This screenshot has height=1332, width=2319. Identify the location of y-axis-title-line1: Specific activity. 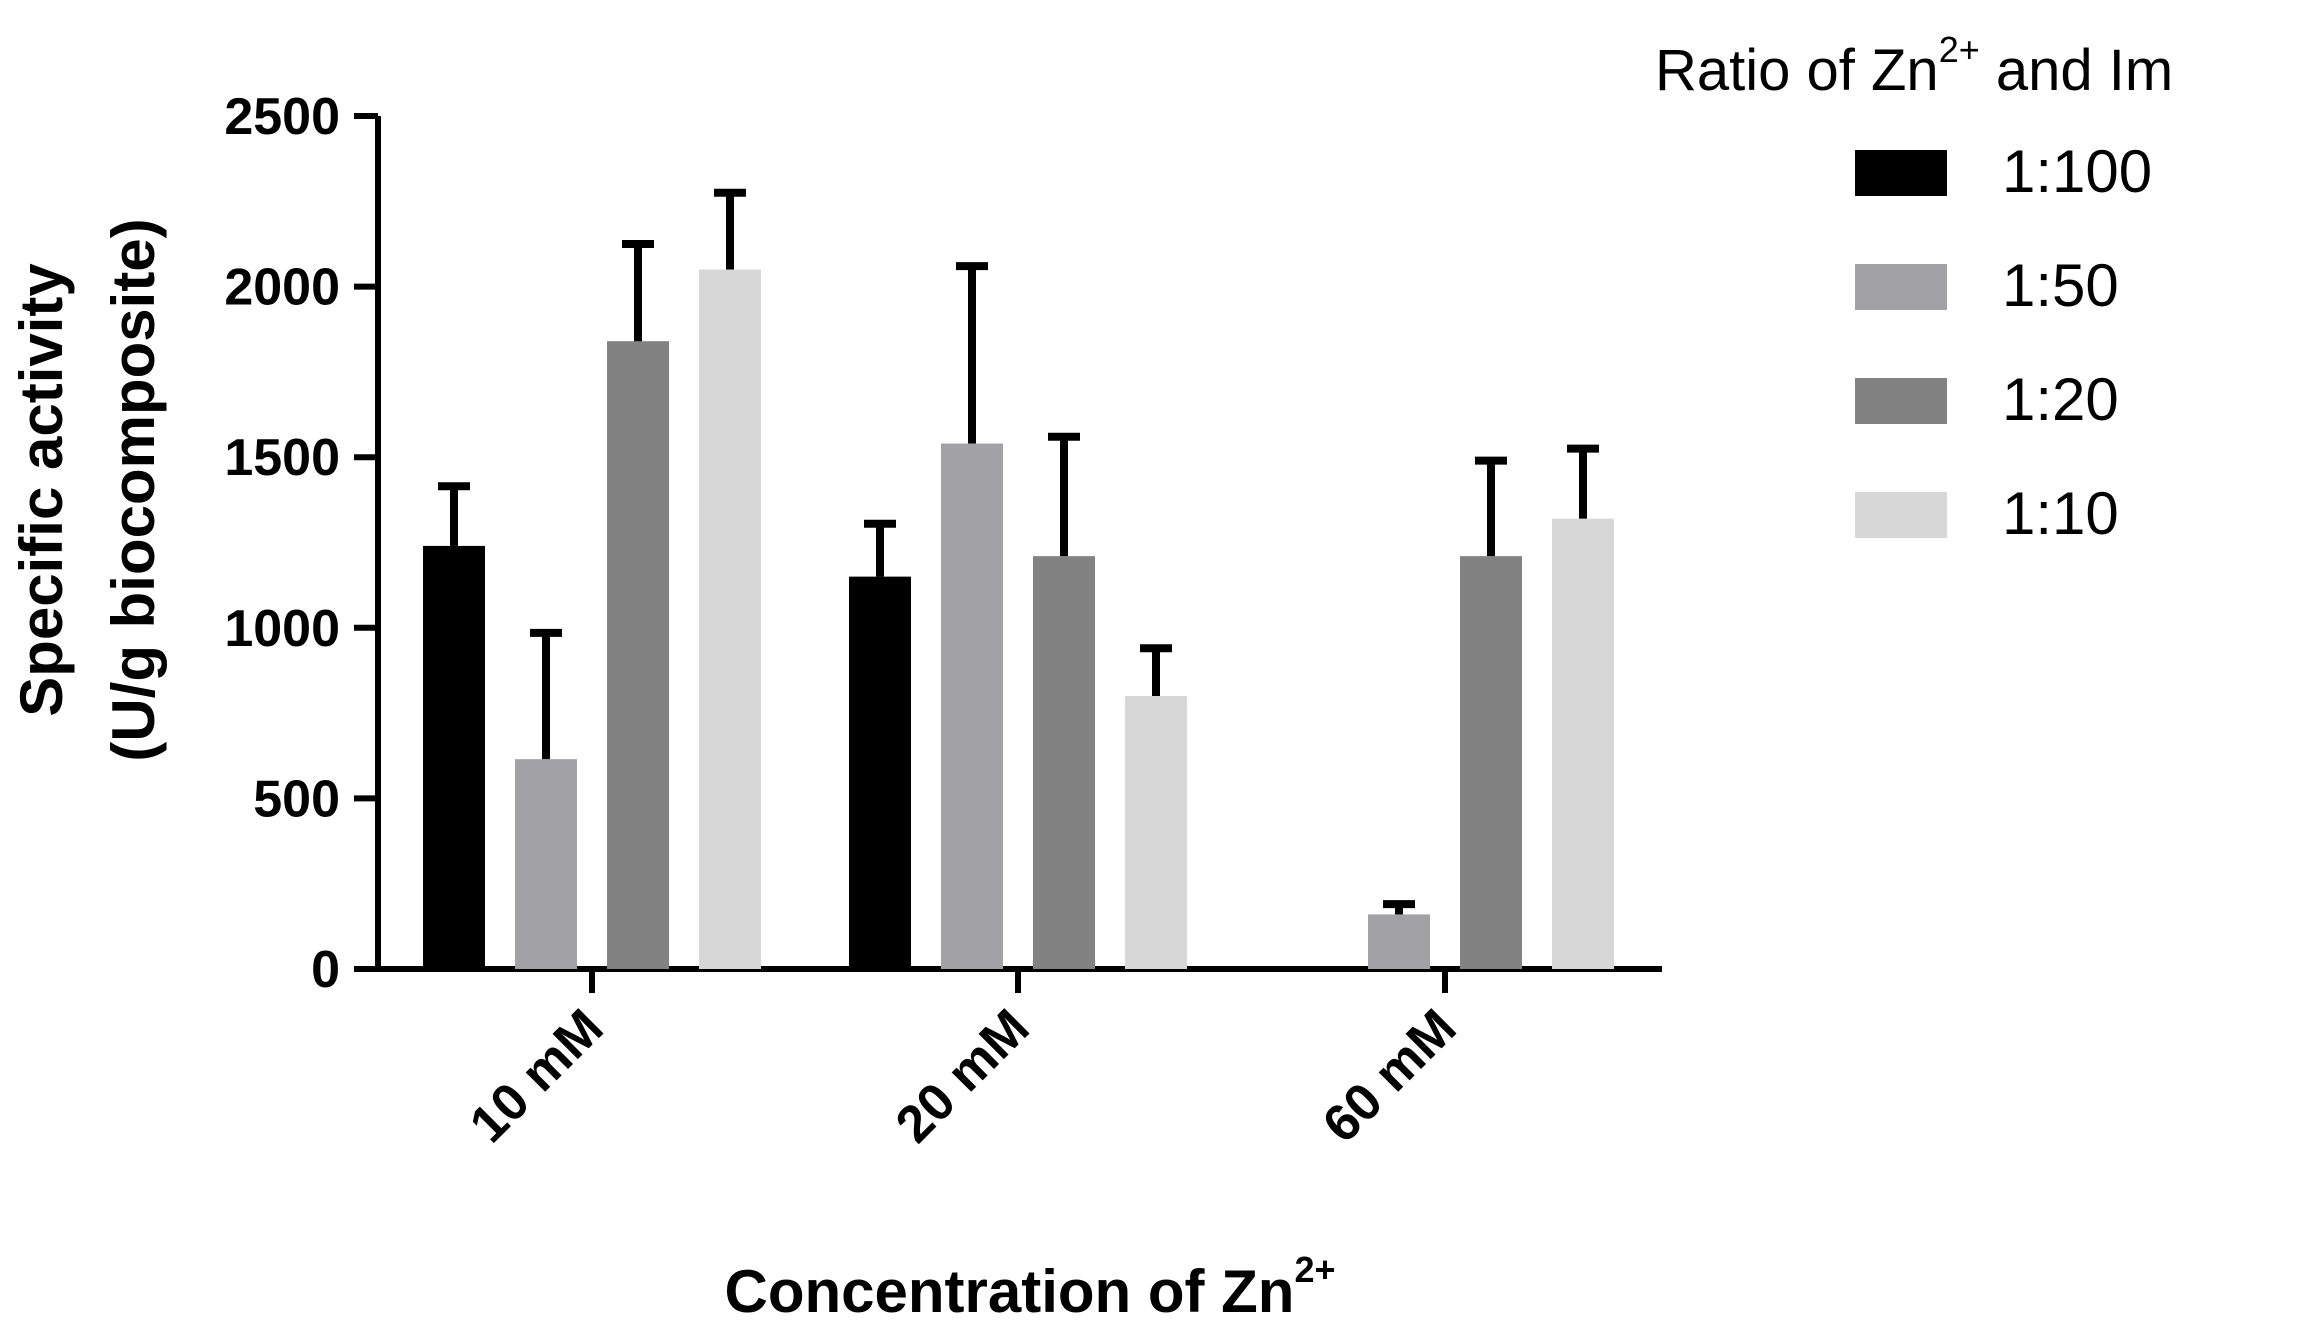
(41, 490).